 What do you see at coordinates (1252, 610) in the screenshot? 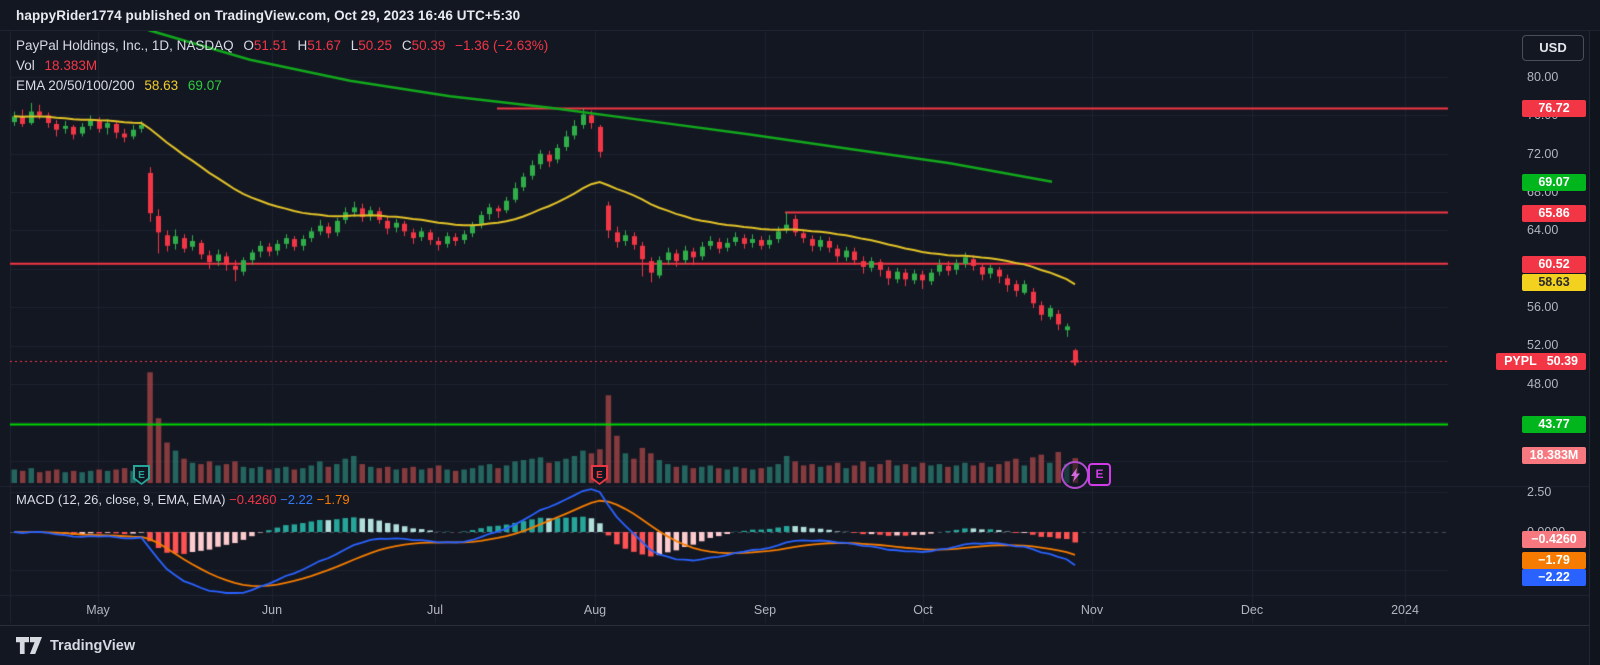
I see `time-axis-label: Dec` at bounding box center [1252, 610].